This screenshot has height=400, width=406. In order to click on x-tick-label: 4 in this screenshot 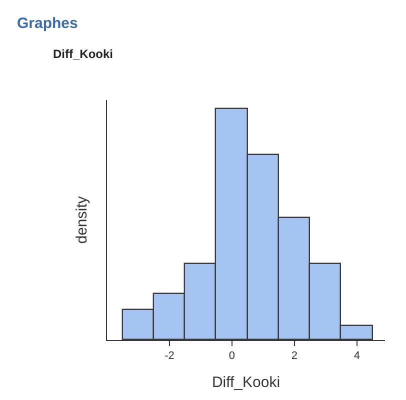, I will do `click(357, 356)`.